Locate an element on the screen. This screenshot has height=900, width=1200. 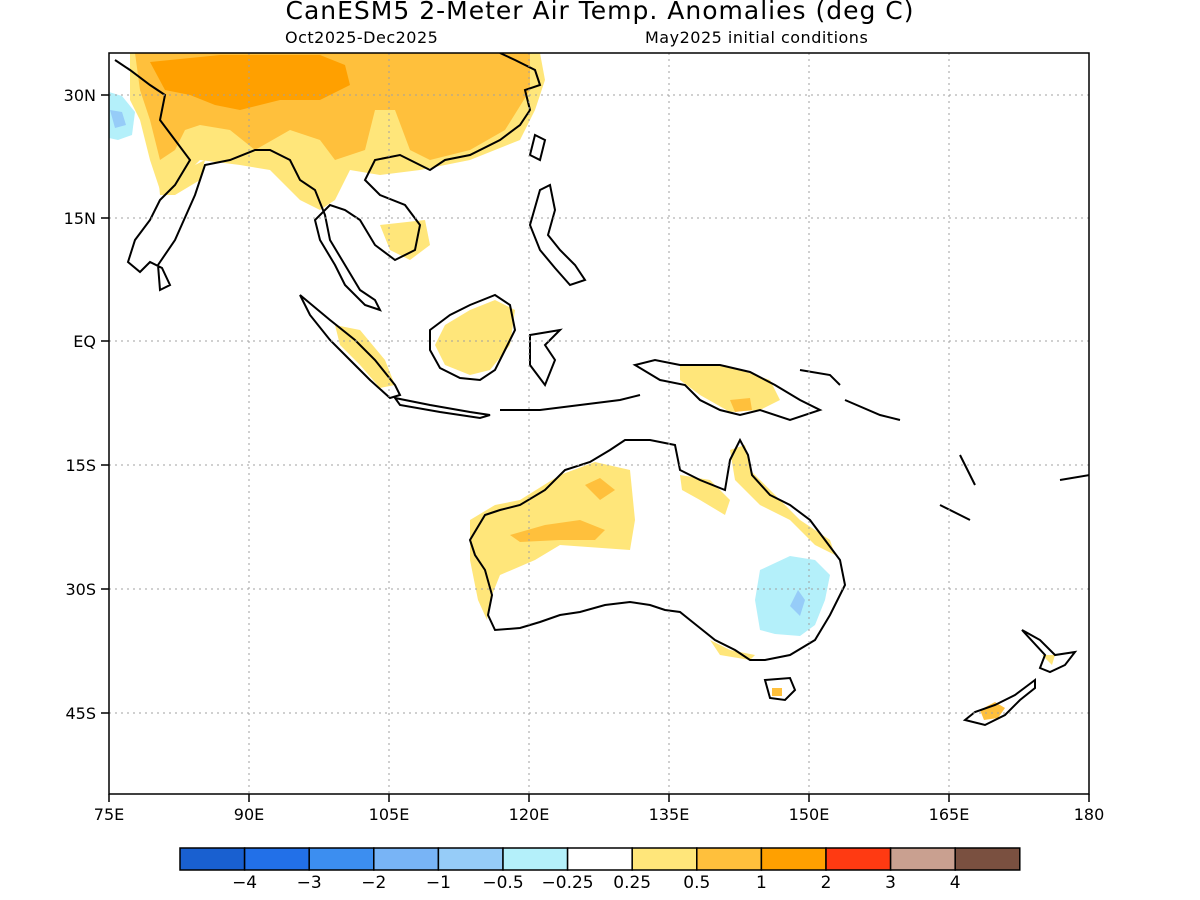
lat-label: 30S is located at coordinates (80, 589).